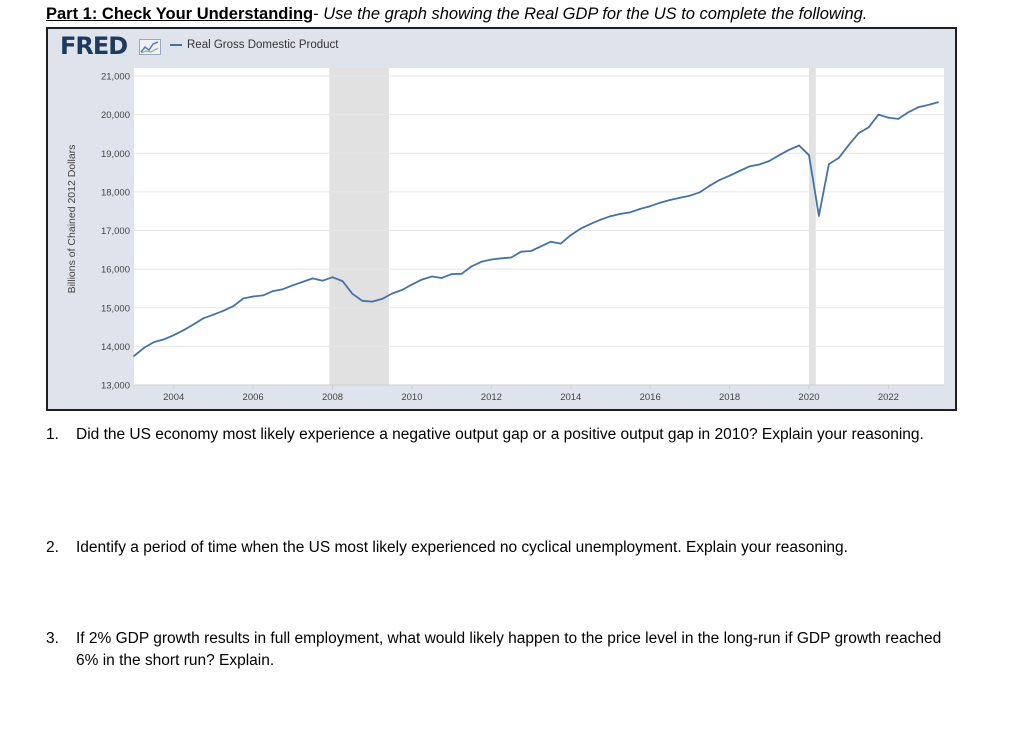 The height and width of the screenshot is (739, 1010). I want to click on x-tick-label: 2008, so click(332, 397).